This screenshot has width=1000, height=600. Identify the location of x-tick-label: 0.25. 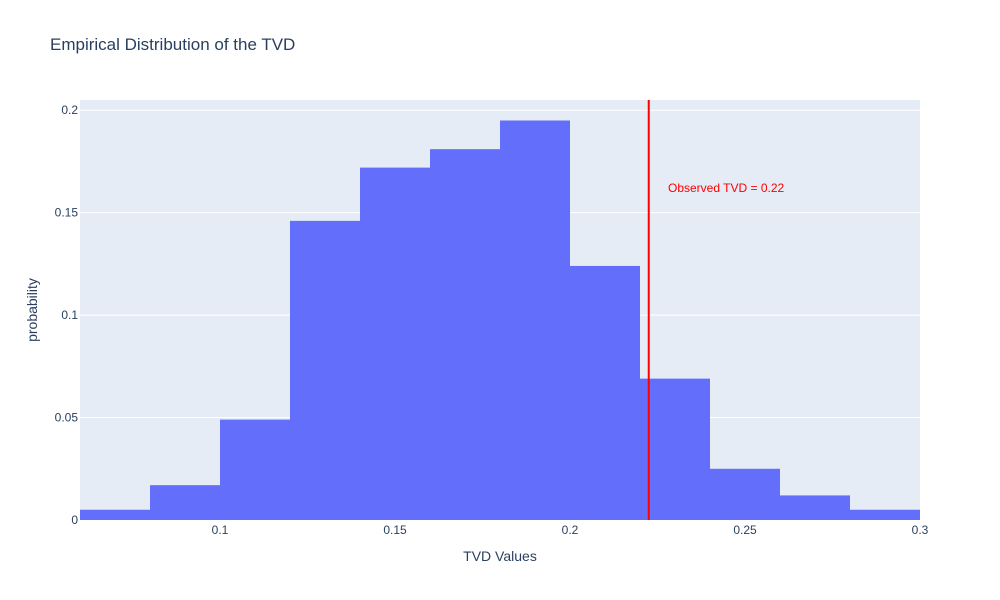
(745, 530).